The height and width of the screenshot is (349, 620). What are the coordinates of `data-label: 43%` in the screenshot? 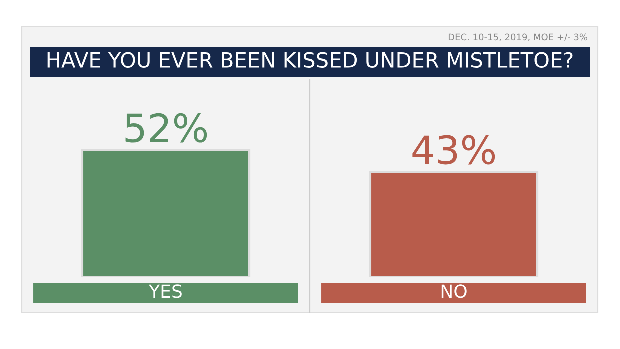 It's located at (454, 150).